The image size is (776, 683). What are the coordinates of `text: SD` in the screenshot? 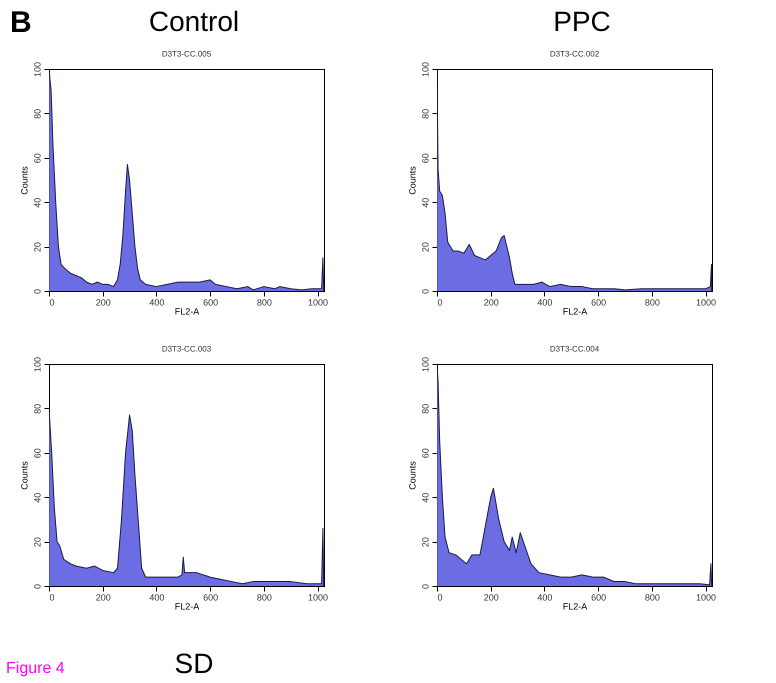 It's located at (194, 663).